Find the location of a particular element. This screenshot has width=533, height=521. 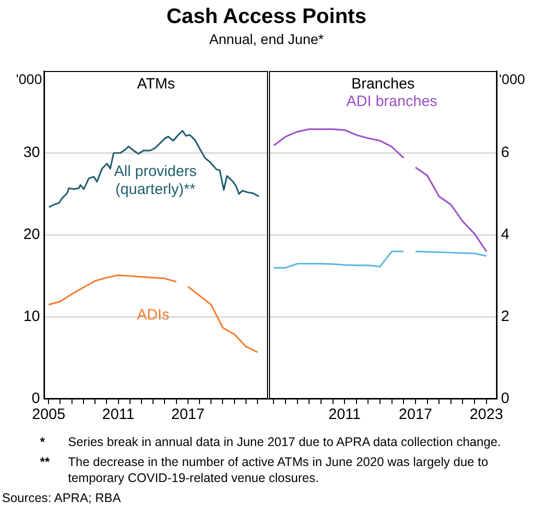

y-tick-label: 20 is located at coordinates (31, 235).